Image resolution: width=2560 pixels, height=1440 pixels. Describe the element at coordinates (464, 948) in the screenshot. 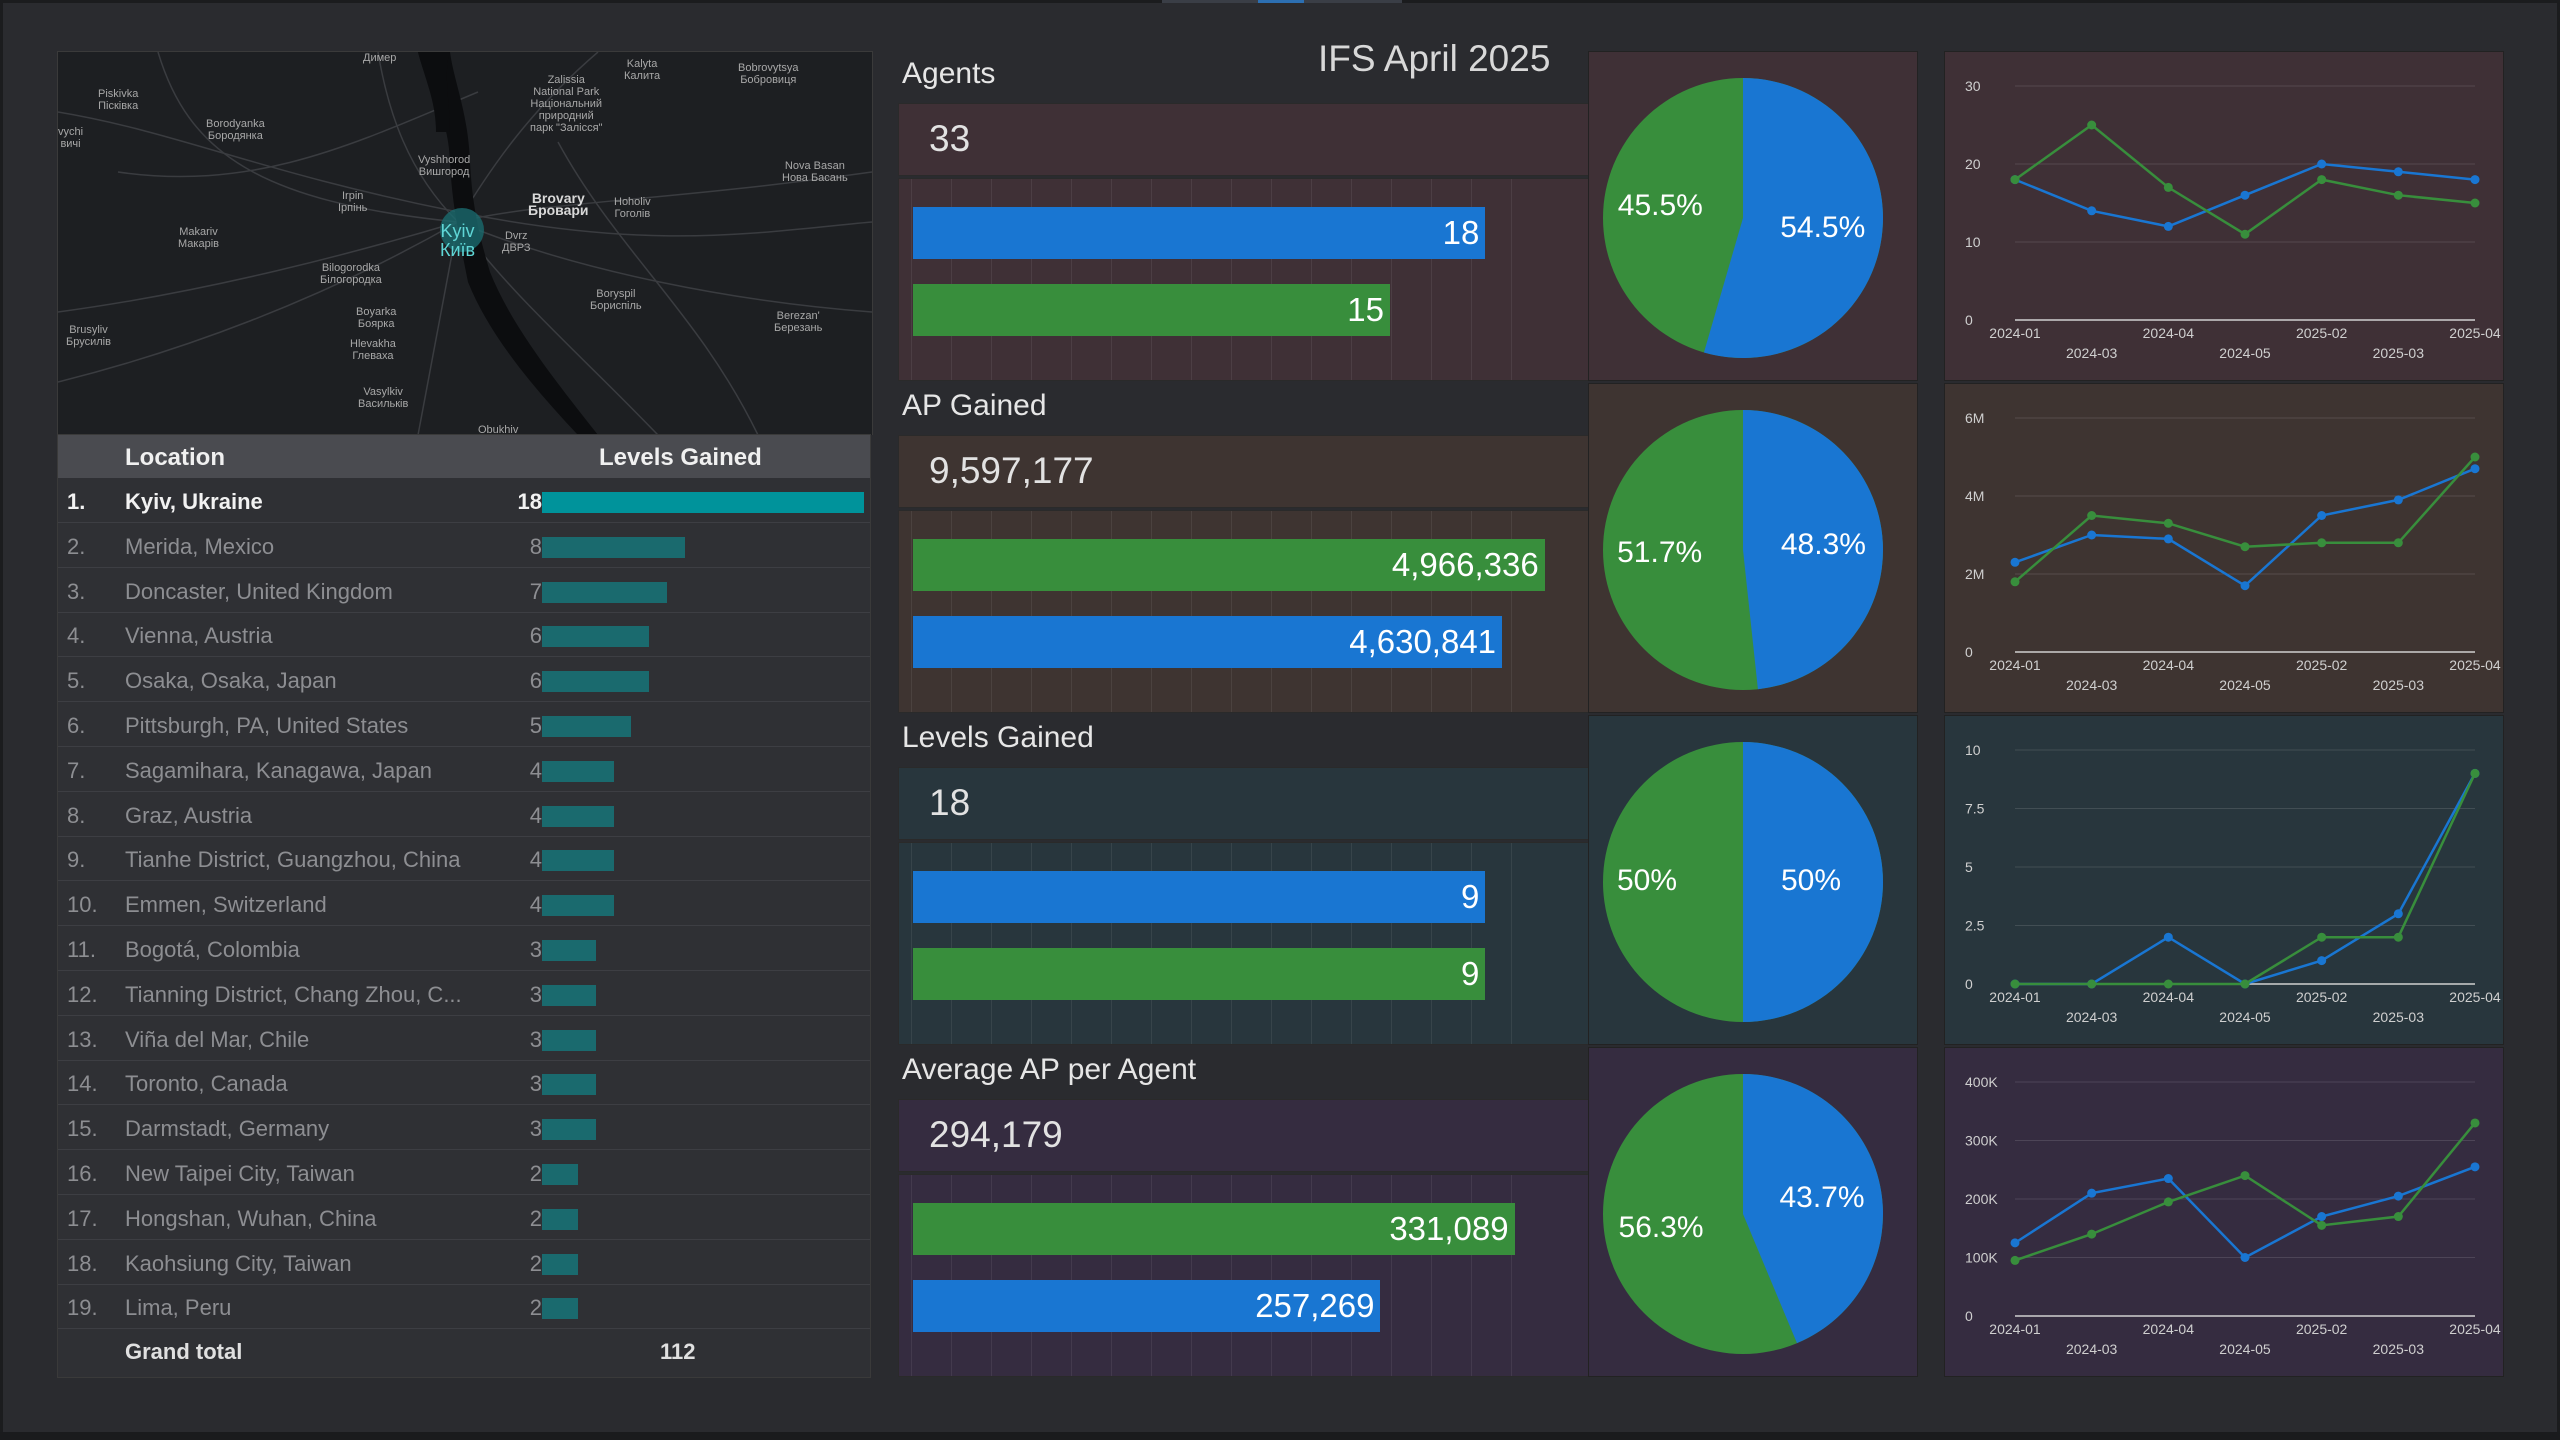

I see `table-row: 11. Bogotá, Colombia 3` at that location.